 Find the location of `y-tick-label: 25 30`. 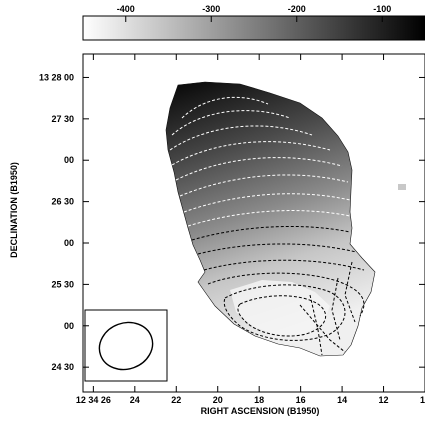

y-tick-label: 25 30 is located at coordinates (62, 284).